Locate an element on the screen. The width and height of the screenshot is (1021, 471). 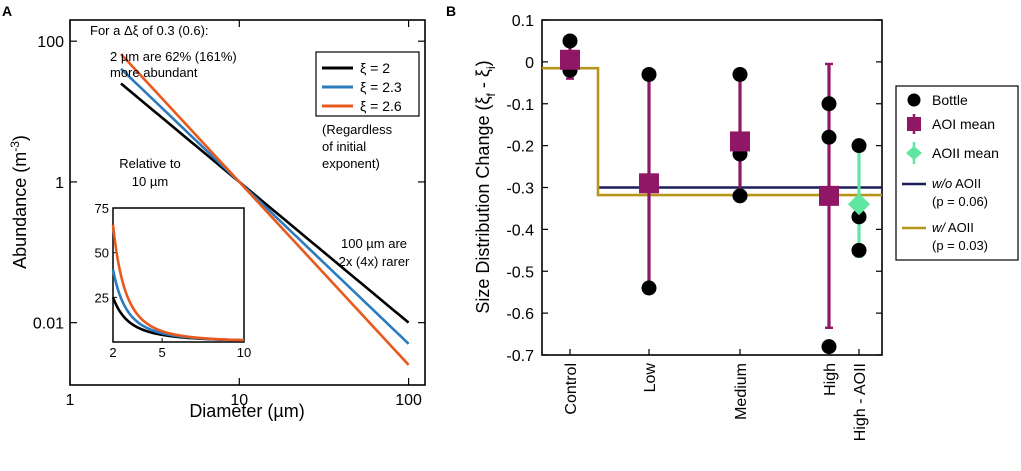
annotation-large-2: 2x (4x) rarer is located at coordinates (374, 261).